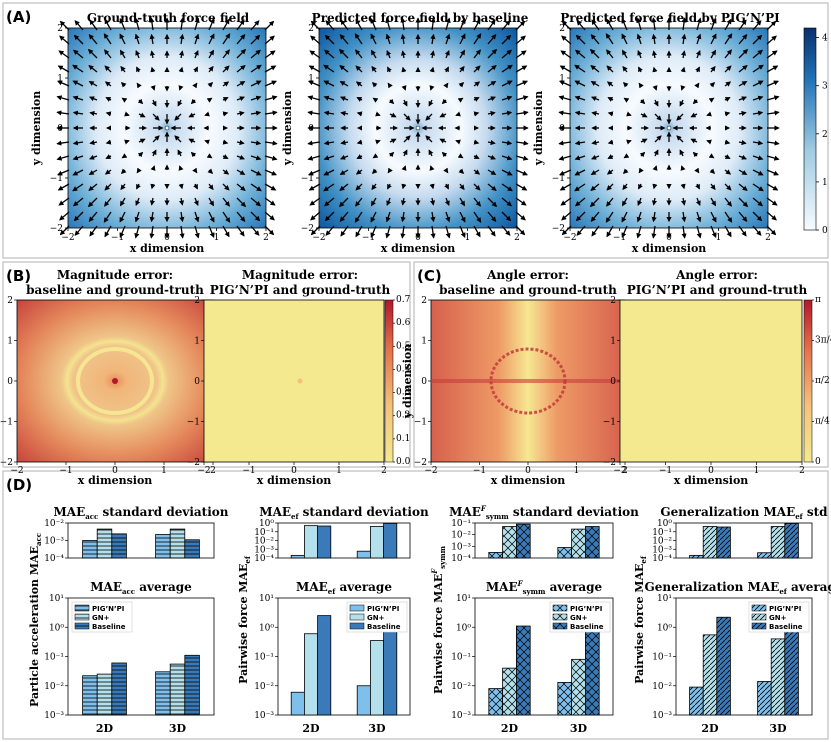 This screenshot has height=742, width=831. I want to click on y-tick-label: 10⁻³, so click(662, 550).